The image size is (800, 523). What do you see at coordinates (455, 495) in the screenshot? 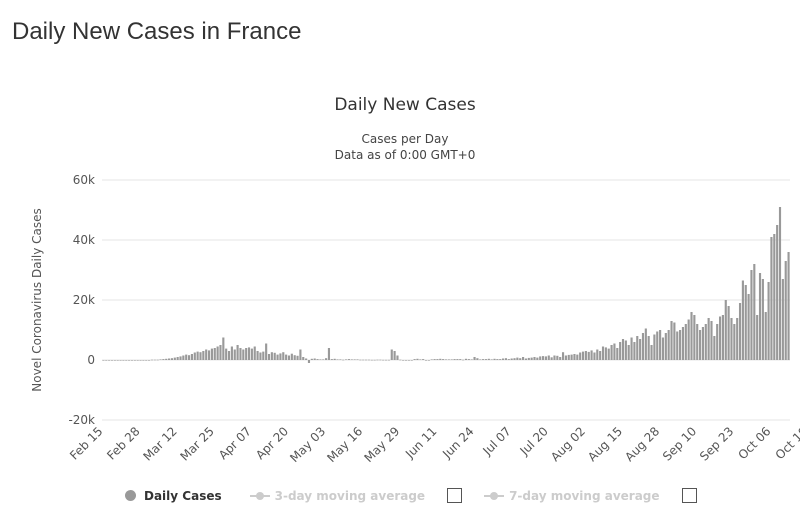
I see `checkbox-3-day-moving-average` at bounding box center [455, 495].